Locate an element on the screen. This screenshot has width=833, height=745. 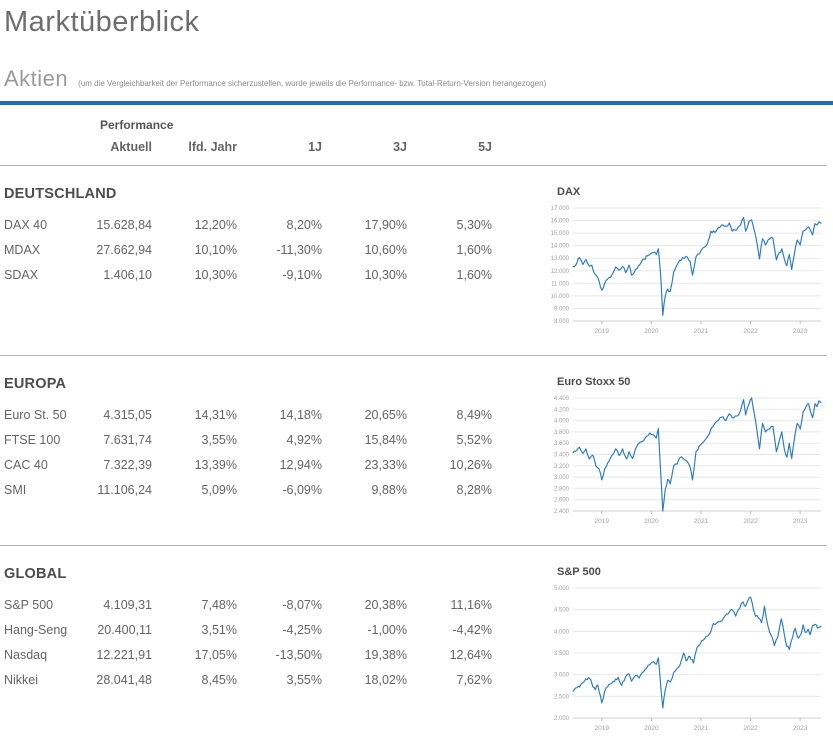
column-header-aktuell: Aktuell is located at coordinates (131, 147).